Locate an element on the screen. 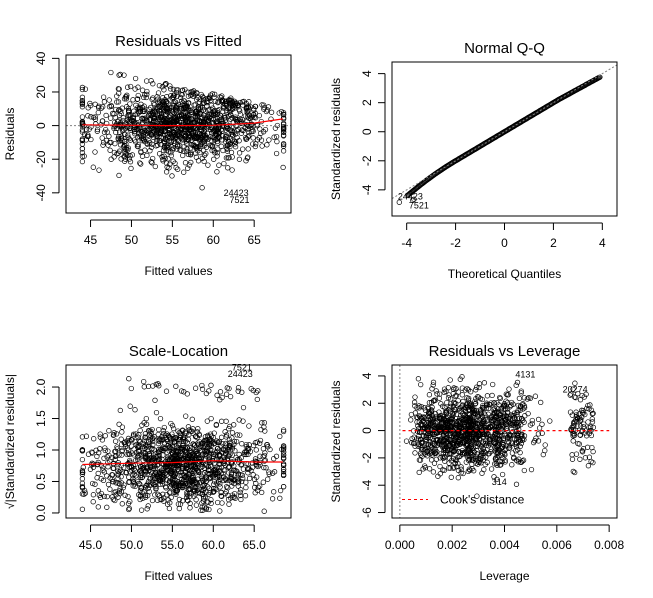 This screenshot has height=598, width=653. legend-label: Cook's distance is located at coordinates (482, 500).